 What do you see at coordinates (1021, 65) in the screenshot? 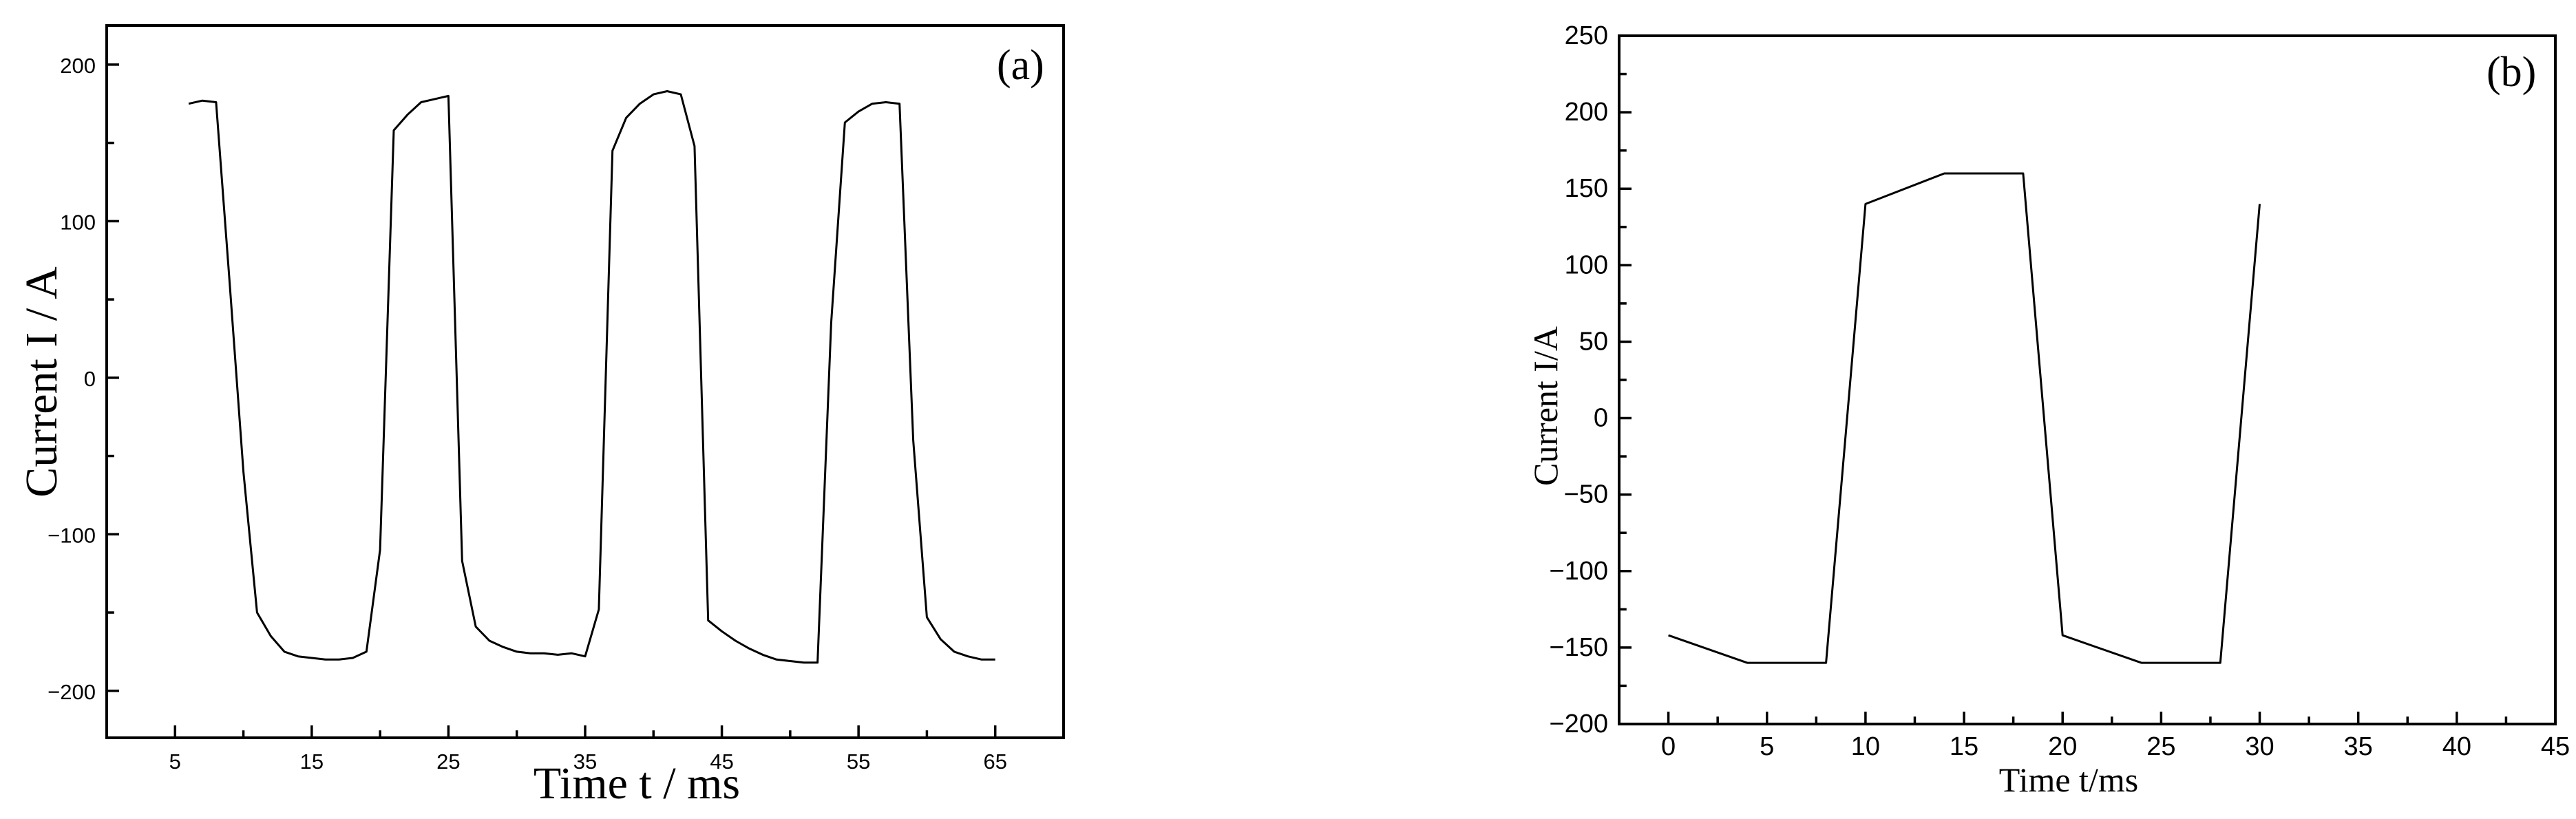
I see `panel-label-a: (a)` at bounding box center [1021, 65].